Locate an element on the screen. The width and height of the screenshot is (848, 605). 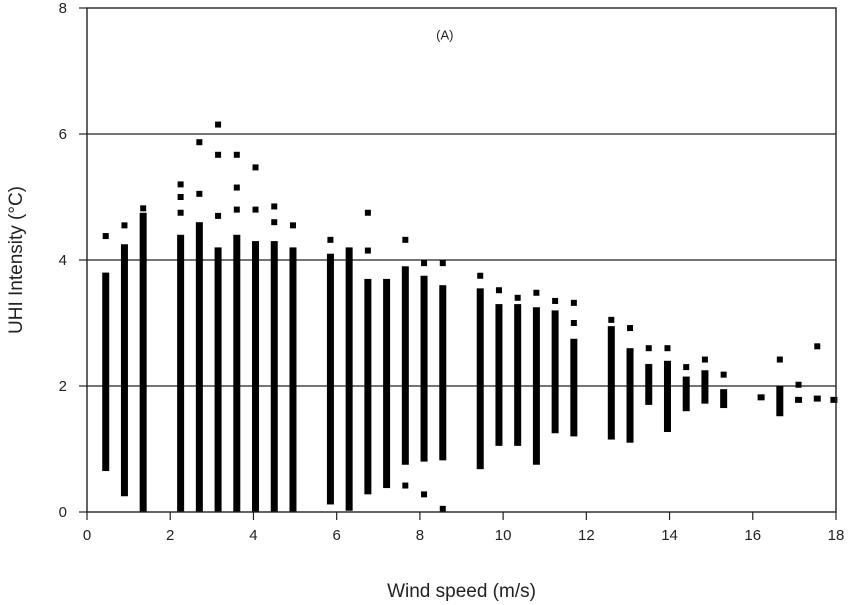
x-tick-label: 4 is located at coordinates (253, 535).